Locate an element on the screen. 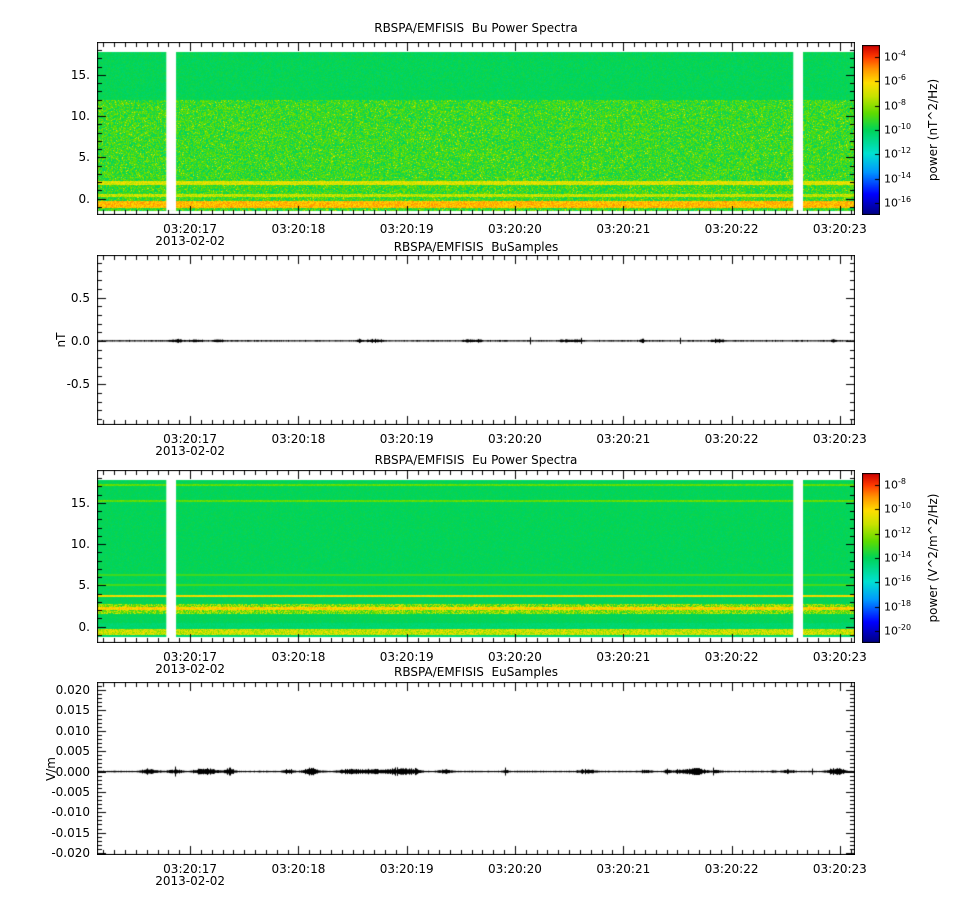 The width and height of the screenshot is (967, 900). bu-spectra-title: RBSPA/EMFISIS Bu Power Spectra is located at coordinates (476, 28).